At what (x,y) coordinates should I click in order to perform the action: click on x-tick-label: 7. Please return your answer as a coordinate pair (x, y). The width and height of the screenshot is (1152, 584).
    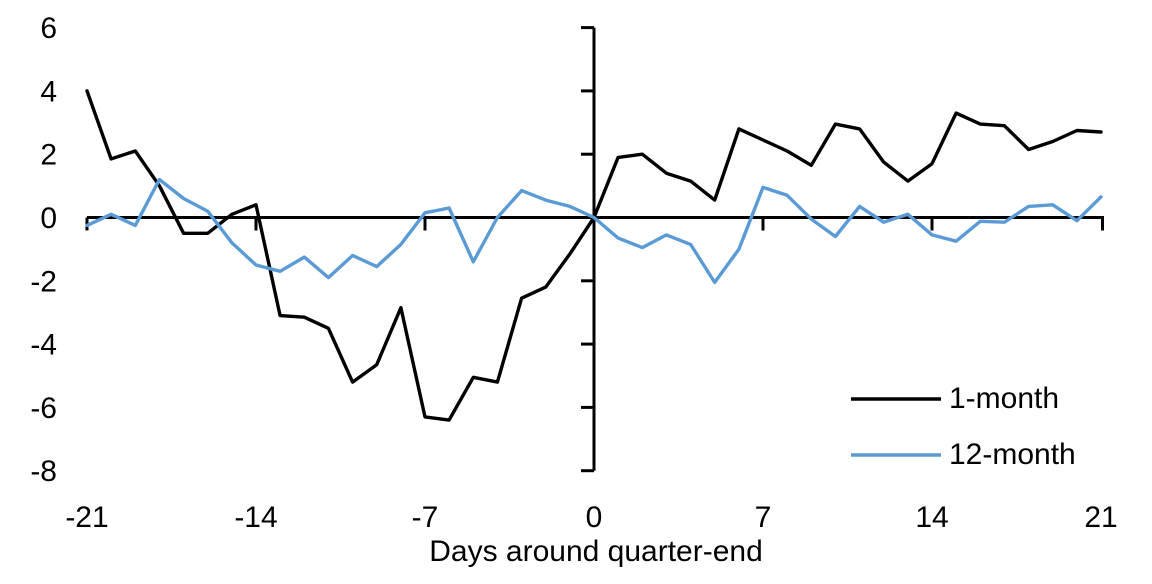
    Looking at the image, I should click on (763, 517).